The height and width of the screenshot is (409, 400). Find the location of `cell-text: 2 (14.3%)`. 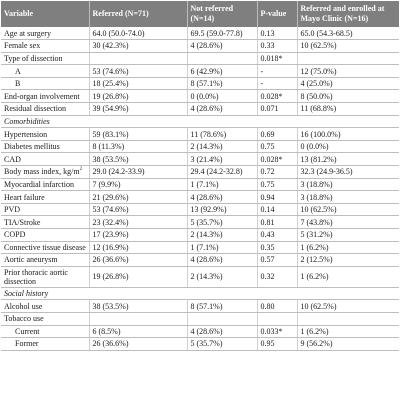

cell-text: 2 (14.3%) is located at coordinates (206, 235).